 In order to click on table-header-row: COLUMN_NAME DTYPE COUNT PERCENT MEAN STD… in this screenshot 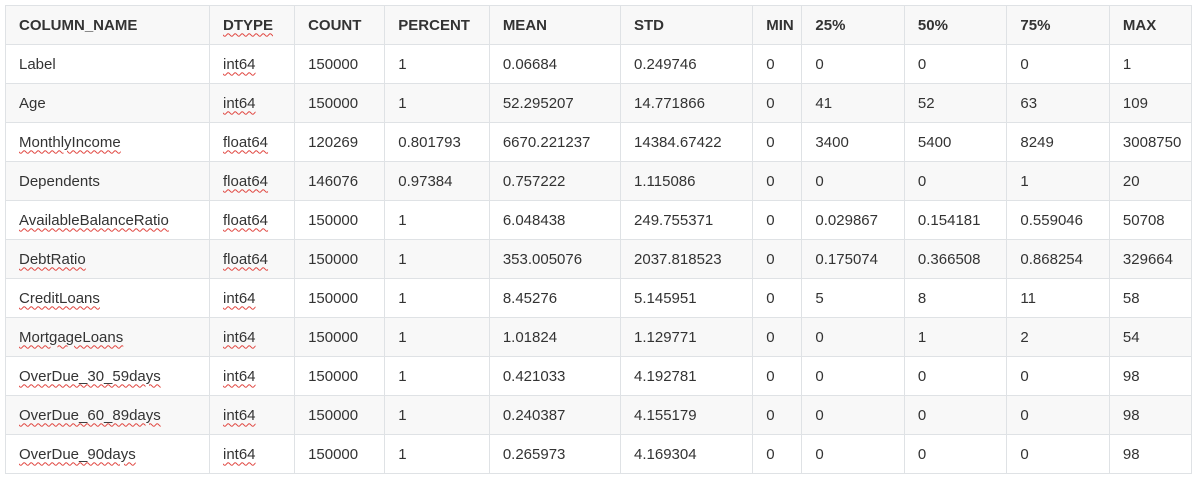, I will do `click(599, 25)`.